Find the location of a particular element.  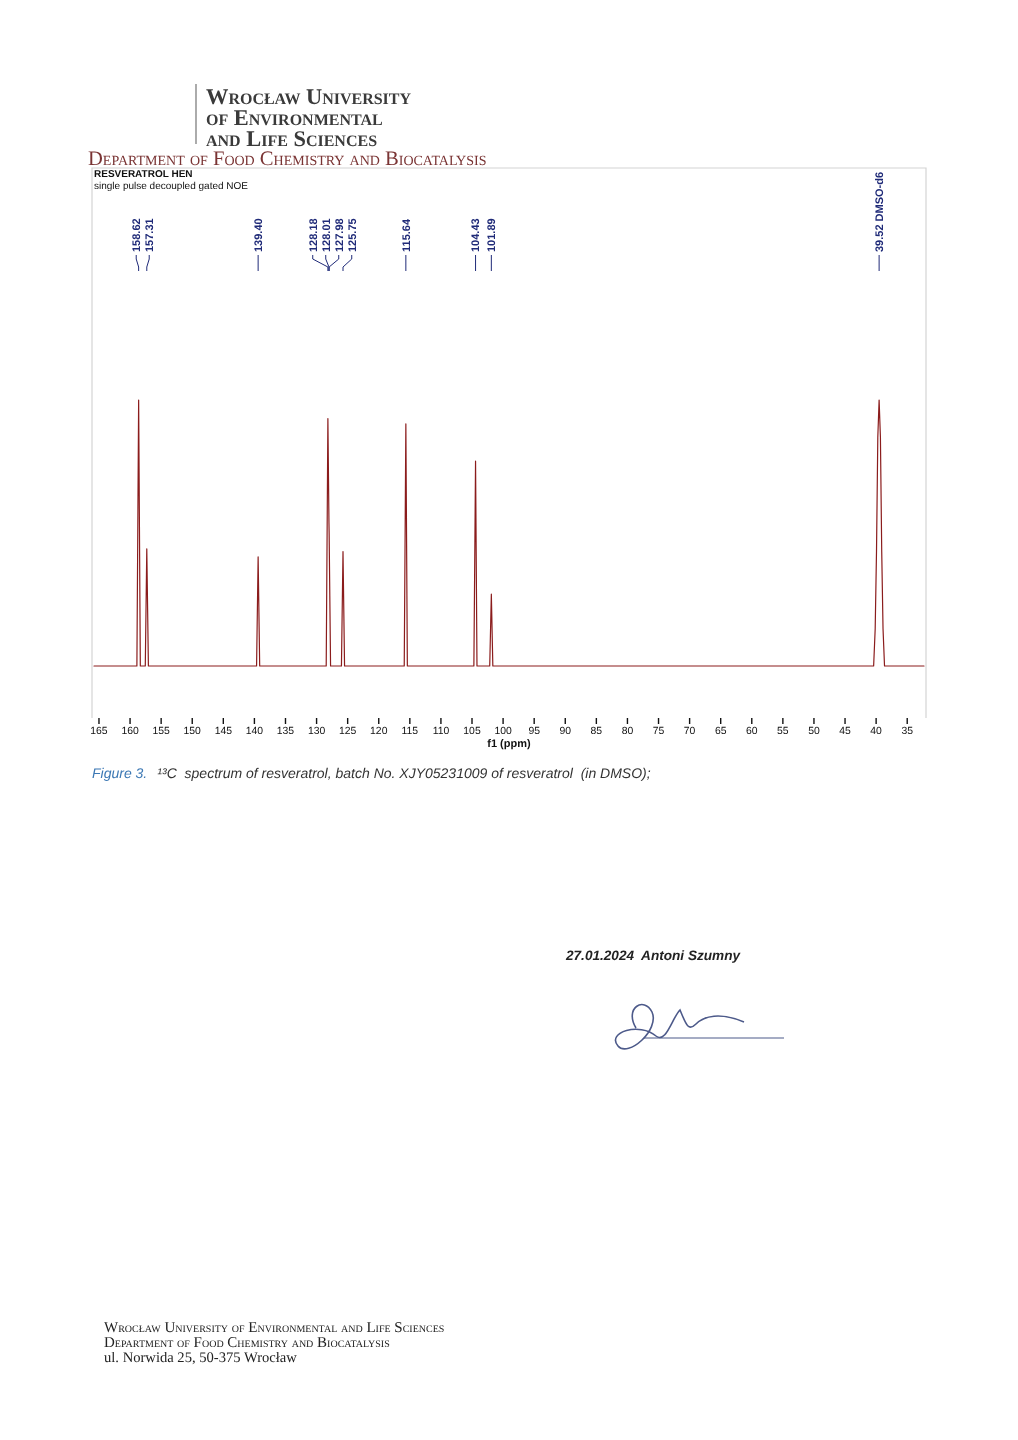

text: Department of Food Chemistry and Biocatalysis is located at coordinates (287, 160).